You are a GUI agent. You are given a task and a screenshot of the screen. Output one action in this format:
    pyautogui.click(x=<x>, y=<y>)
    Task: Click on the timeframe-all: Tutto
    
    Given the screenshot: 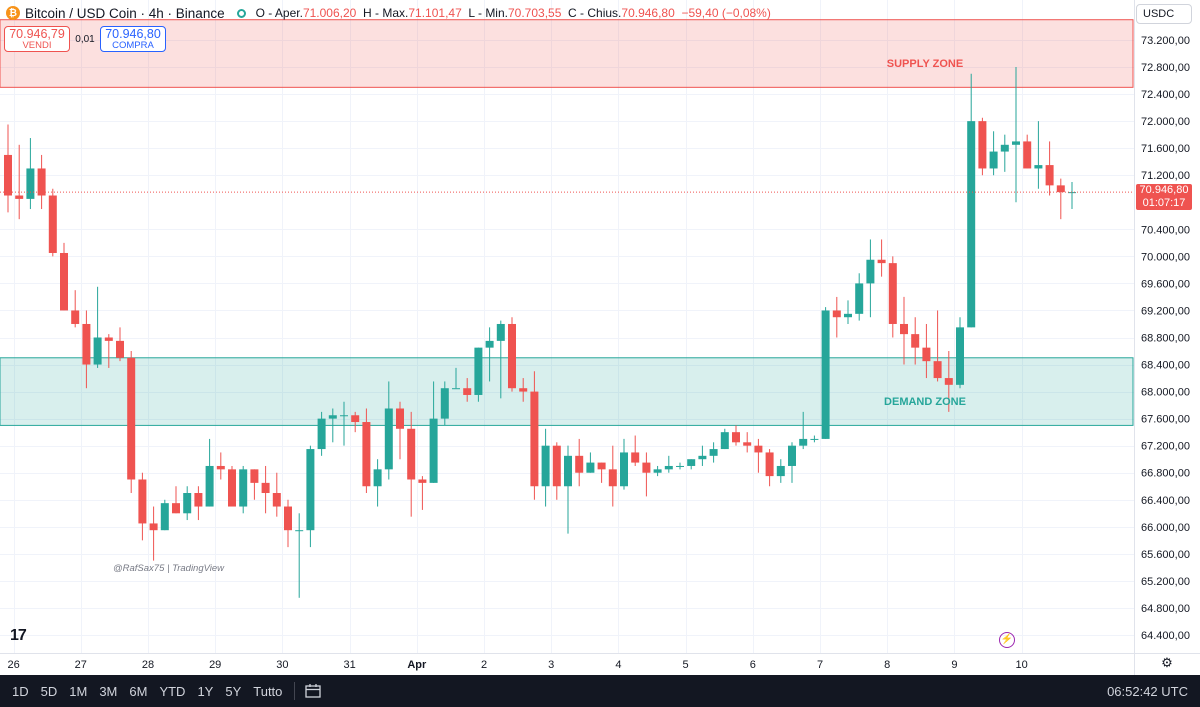 What is the action you would take?
    pyautogui.click(x=268, y=691)
    